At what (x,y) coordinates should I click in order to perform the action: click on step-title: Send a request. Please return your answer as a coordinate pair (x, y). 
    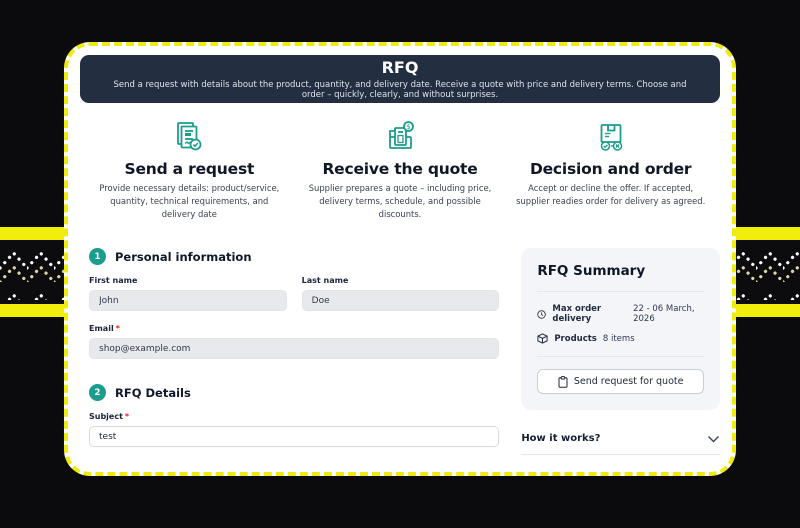
    Looking at the image, I should click on (189, 169).